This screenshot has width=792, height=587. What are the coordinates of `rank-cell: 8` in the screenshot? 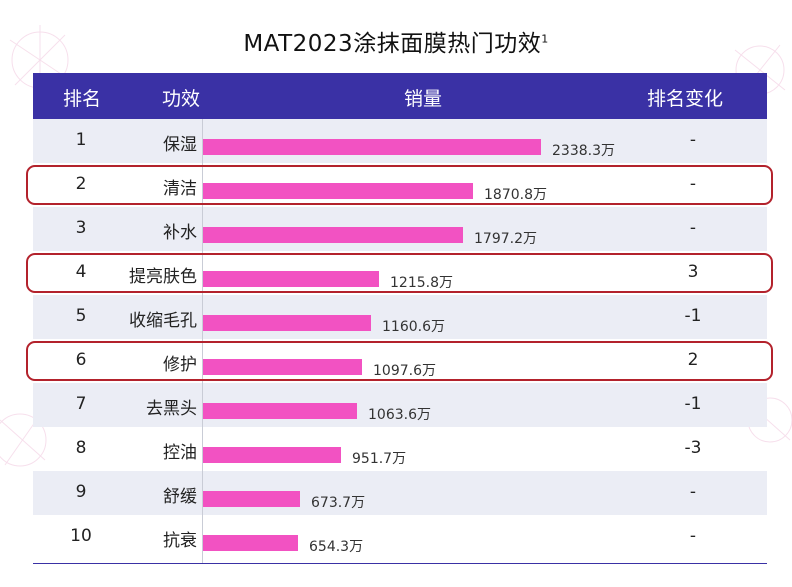 It's located at (81, 448).